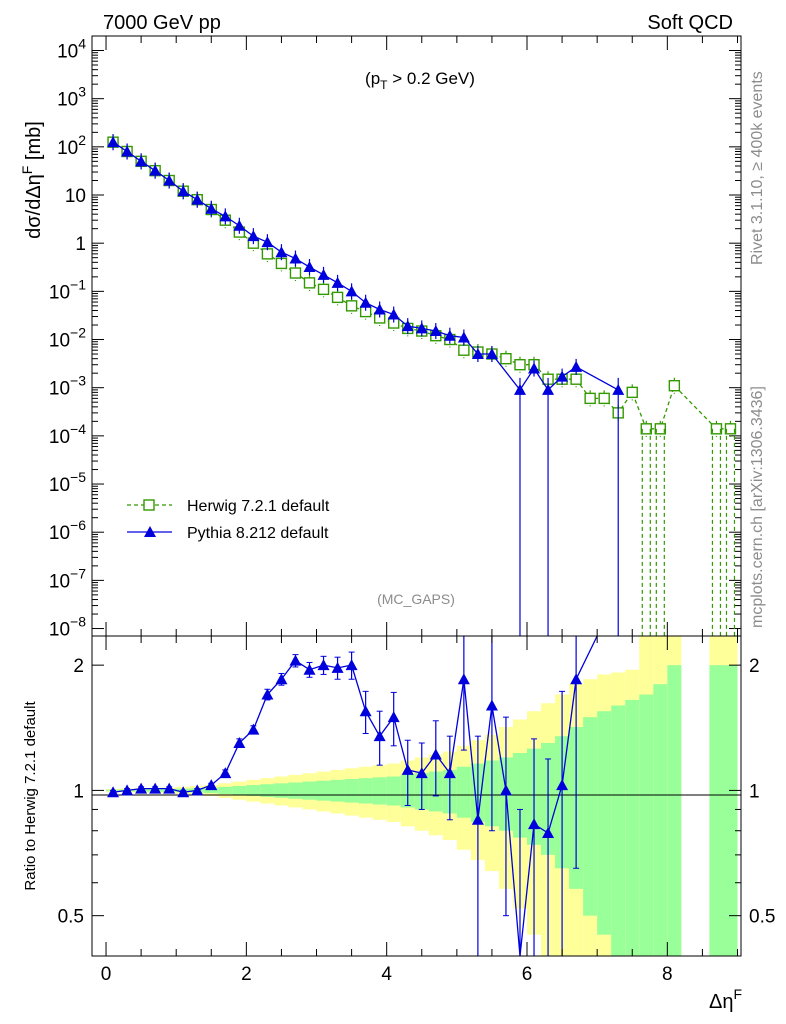 This screenshot has height=1024, width=786. I want to click on ratio-y-tick-label-right: 2, so click(754, 666).